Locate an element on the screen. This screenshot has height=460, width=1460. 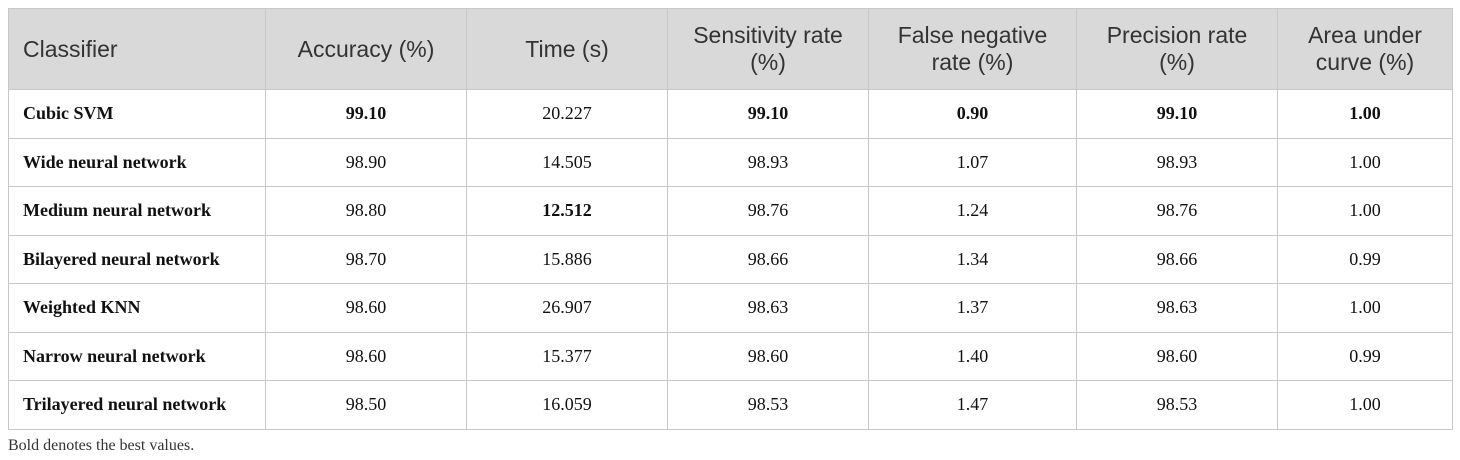
table-cell: 1.24 is located at coordinates (972, 211).